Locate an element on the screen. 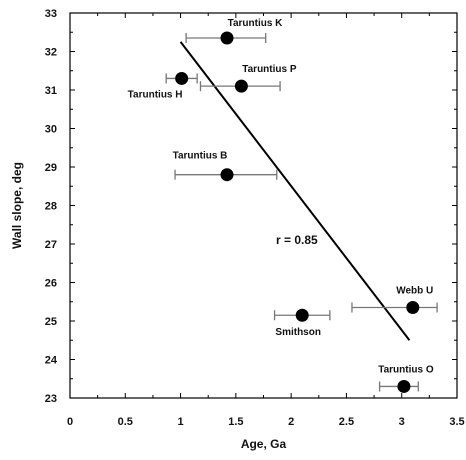 The height and width of the screenshot is (460, 466). y-tick-label: 30 is located at coordinates (51, 130).